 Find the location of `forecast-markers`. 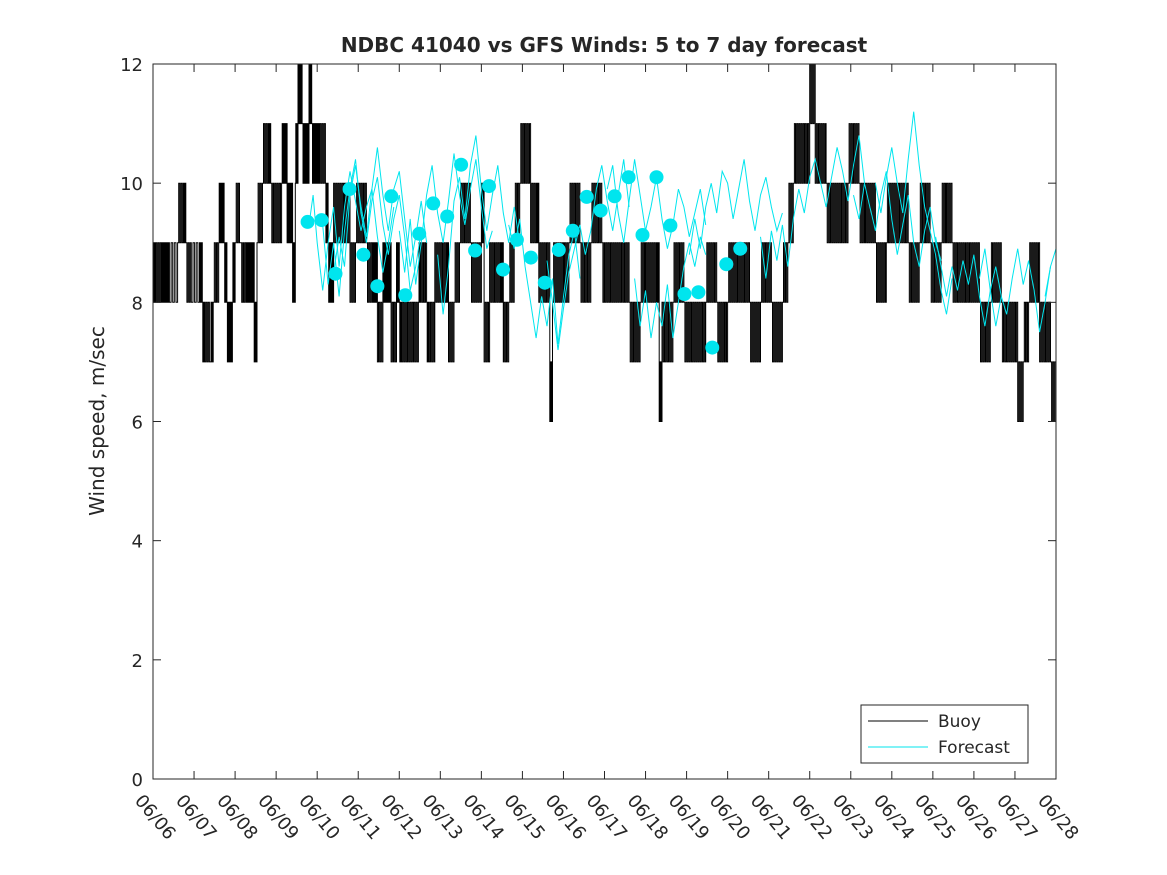

forecast-markers is located at coordinates (524, 256).